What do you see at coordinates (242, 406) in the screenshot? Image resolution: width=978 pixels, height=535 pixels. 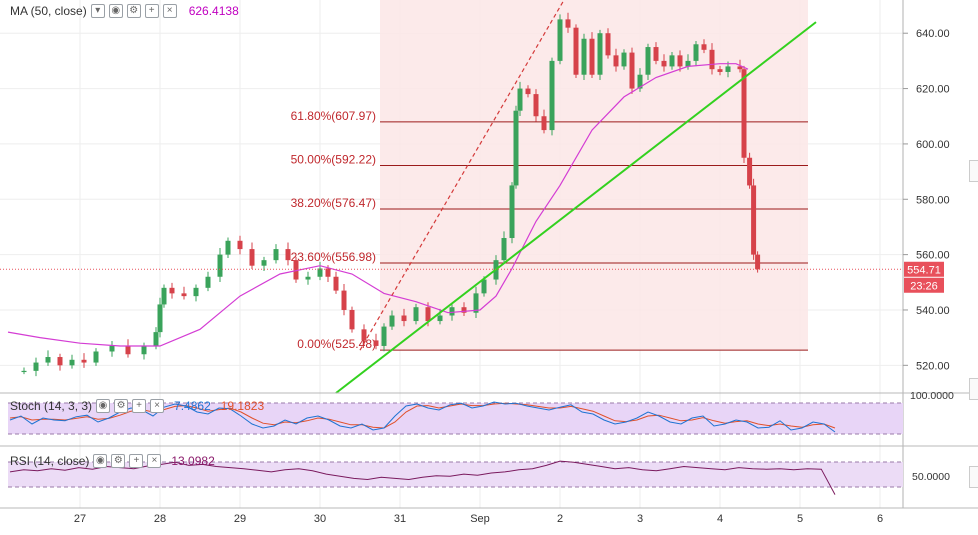 I see `stoch-d-value: 19.1823` at bounding box center [242, 406].